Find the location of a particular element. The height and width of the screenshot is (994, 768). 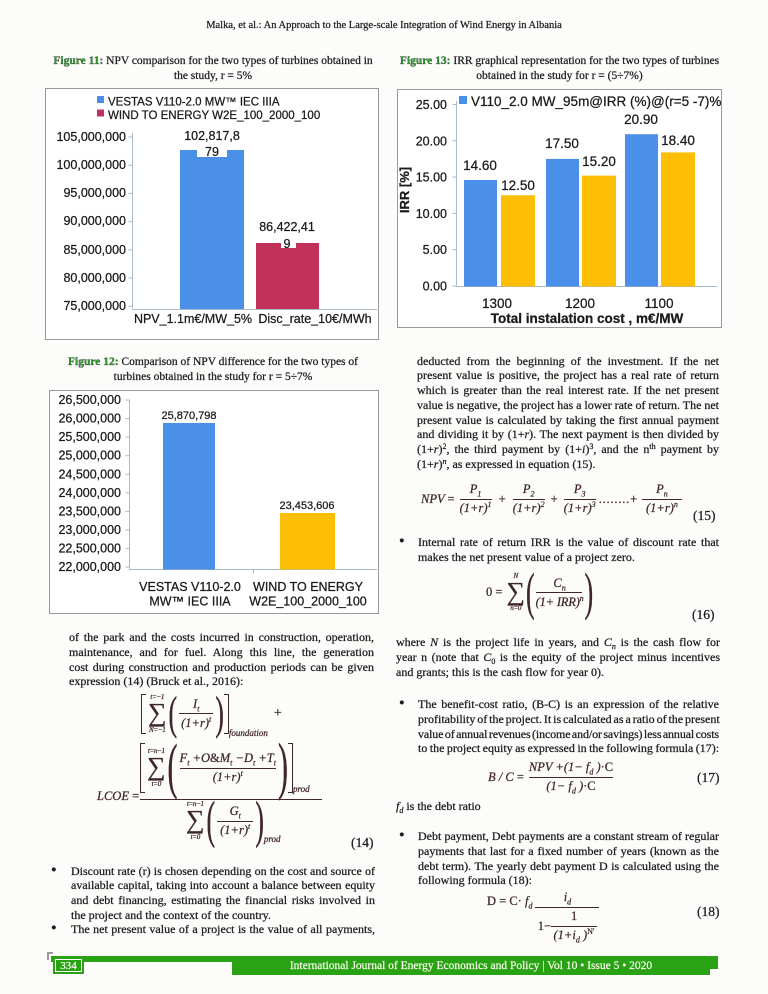

svg-text: 85,000,000 is located at coordinates (94, 250).